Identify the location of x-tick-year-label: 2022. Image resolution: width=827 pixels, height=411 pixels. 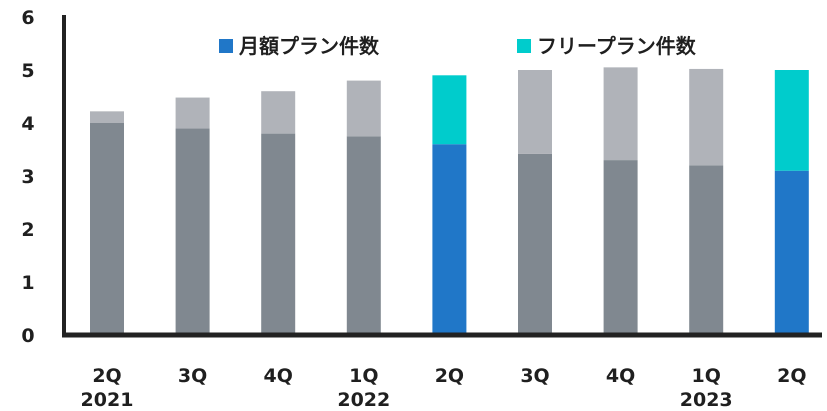
(363, 400).